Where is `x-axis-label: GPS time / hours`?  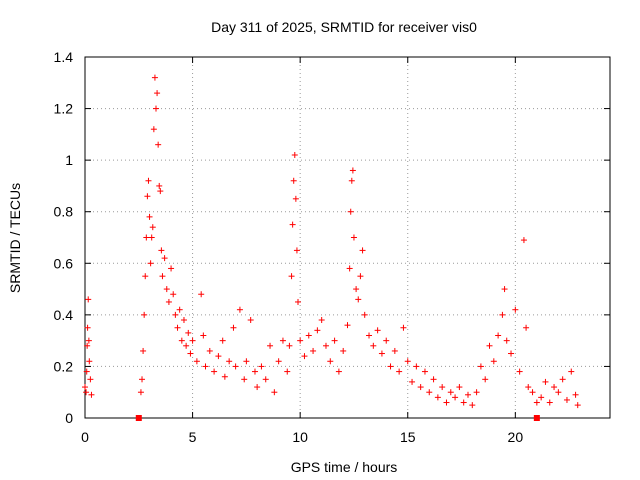 x-axis-label: GPS time / hours is located at coordinates (344, 467).